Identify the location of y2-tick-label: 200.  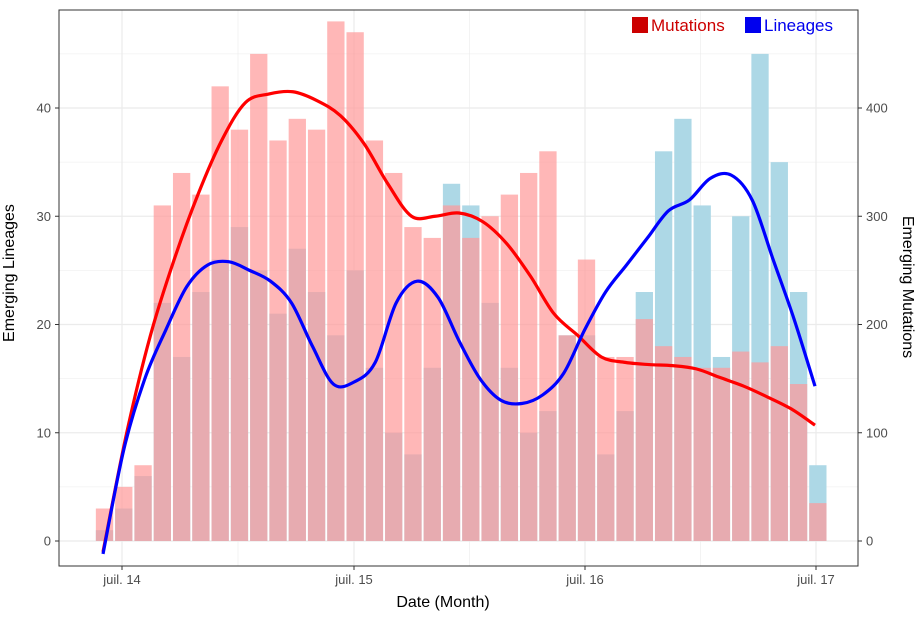
(877, 324).